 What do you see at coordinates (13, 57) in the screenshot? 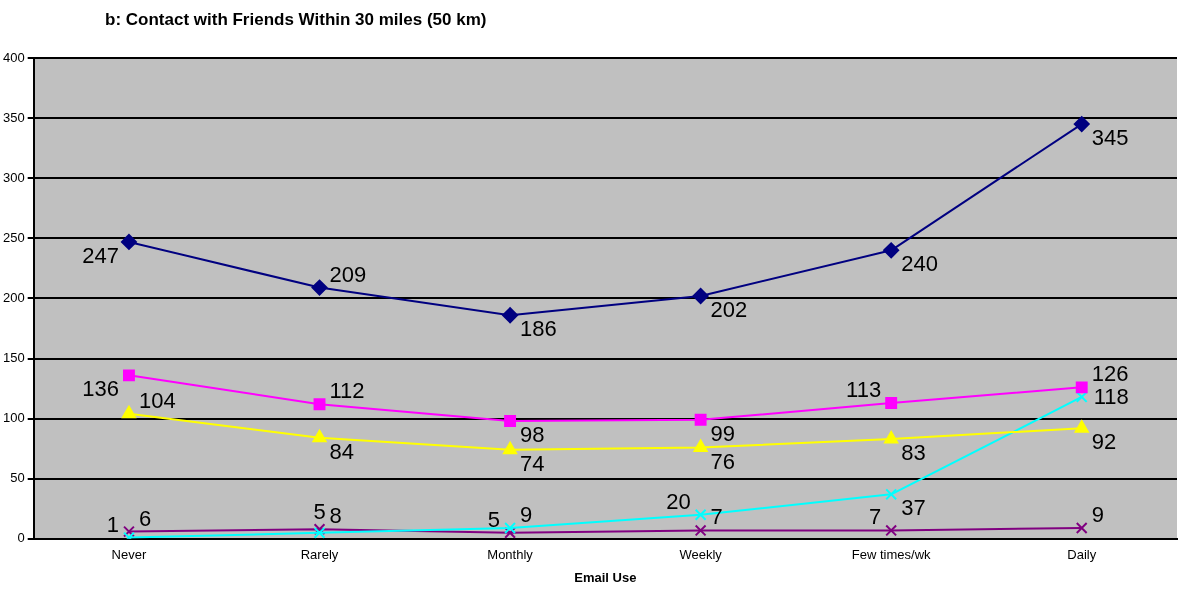
I see `y-tick-label: 400` at bounding box center [13, 57].